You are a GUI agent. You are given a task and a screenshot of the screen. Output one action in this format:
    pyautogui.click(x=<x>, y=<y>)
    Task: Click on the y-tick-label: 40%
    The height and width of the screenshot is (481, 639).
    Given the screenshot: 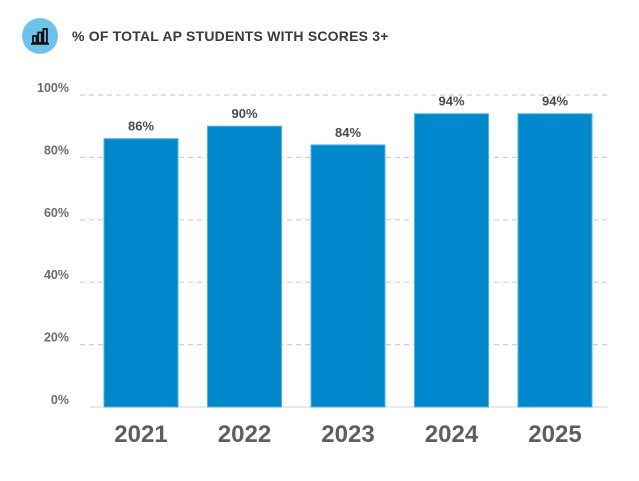 What is the action you would take?
    pyautogui.click(x=56, y=275)
    